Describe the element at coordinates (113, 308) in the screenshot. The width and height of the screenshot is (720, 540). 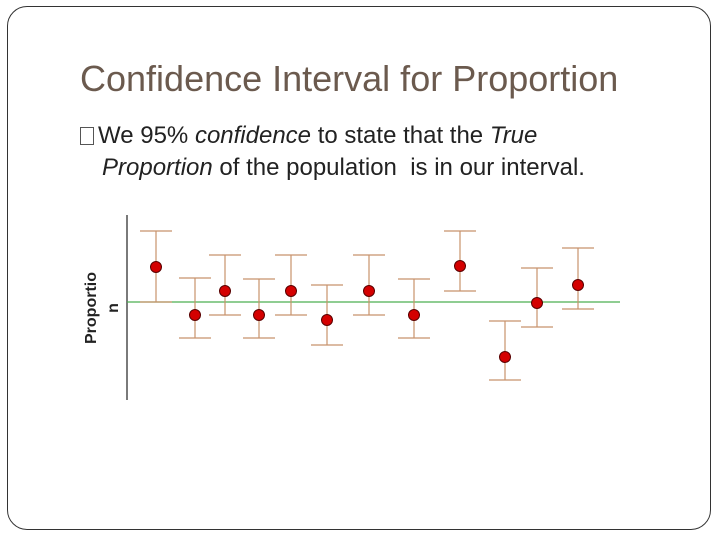
I see `y-axis-label: n` at that location.